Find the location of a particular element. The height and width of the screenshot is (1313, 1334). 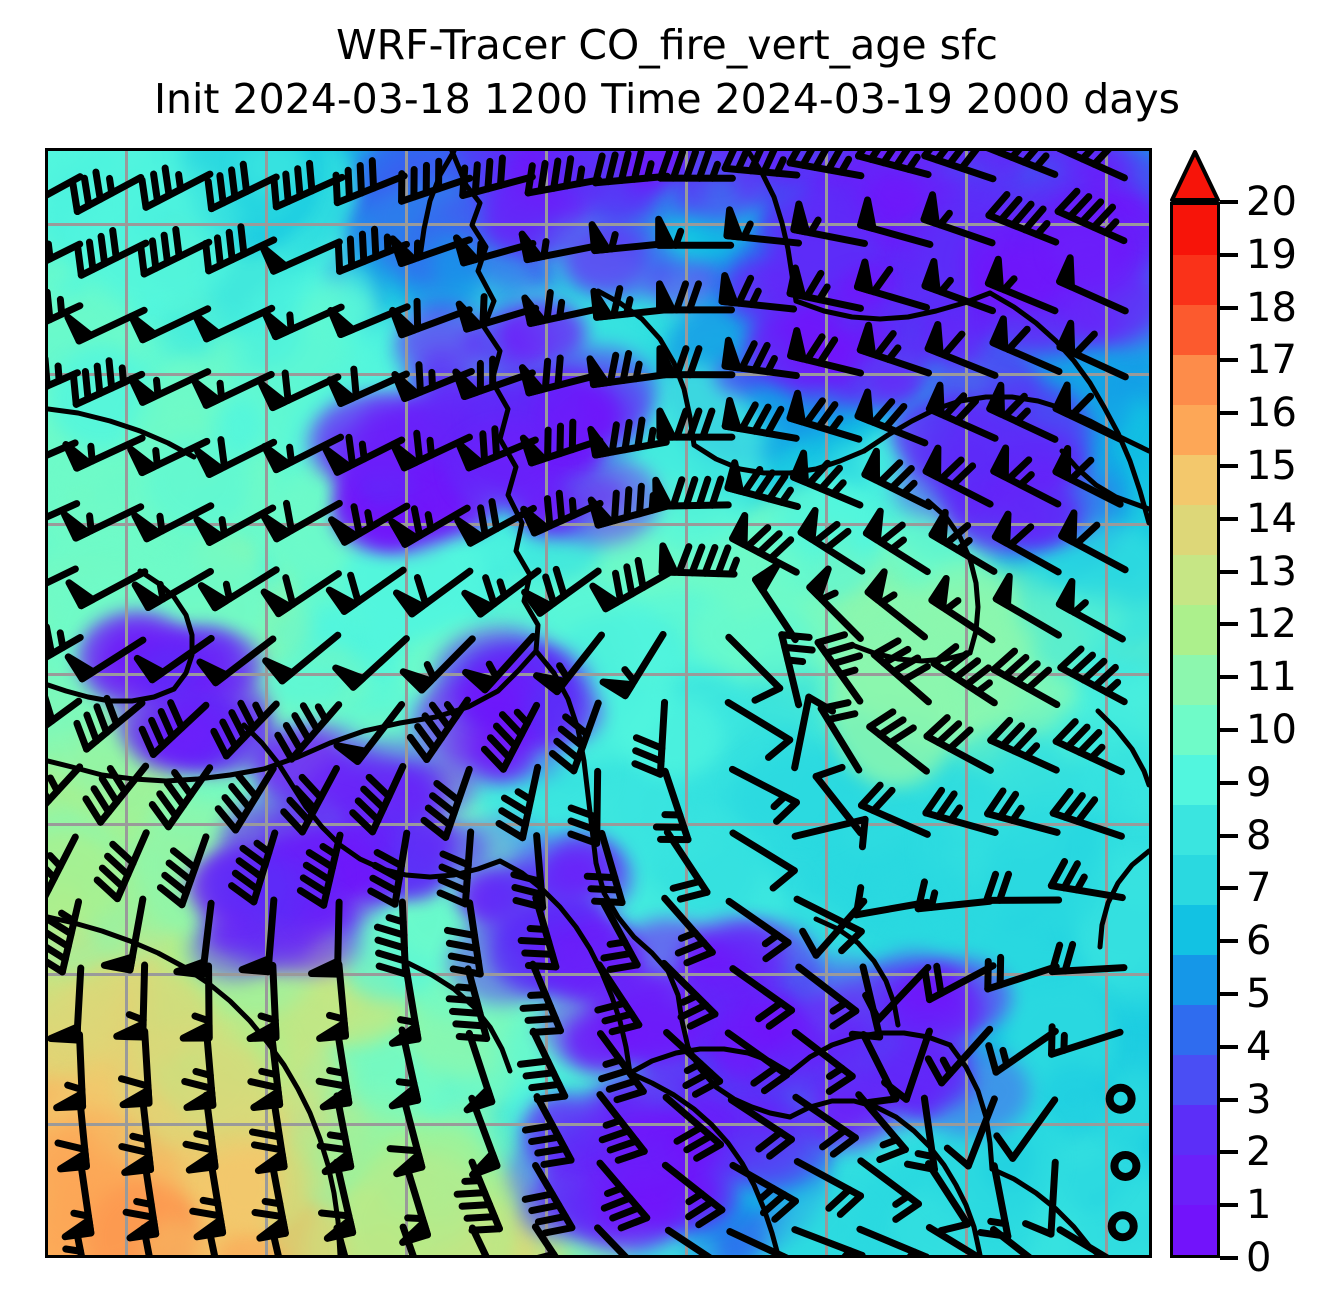

colorbar-ticks-and-labels: 20 19 18 17 16 15 14 13 12 11 10 9 8 7 6 5 4 3 2 1 0 is located at coordinates (1277, 714).